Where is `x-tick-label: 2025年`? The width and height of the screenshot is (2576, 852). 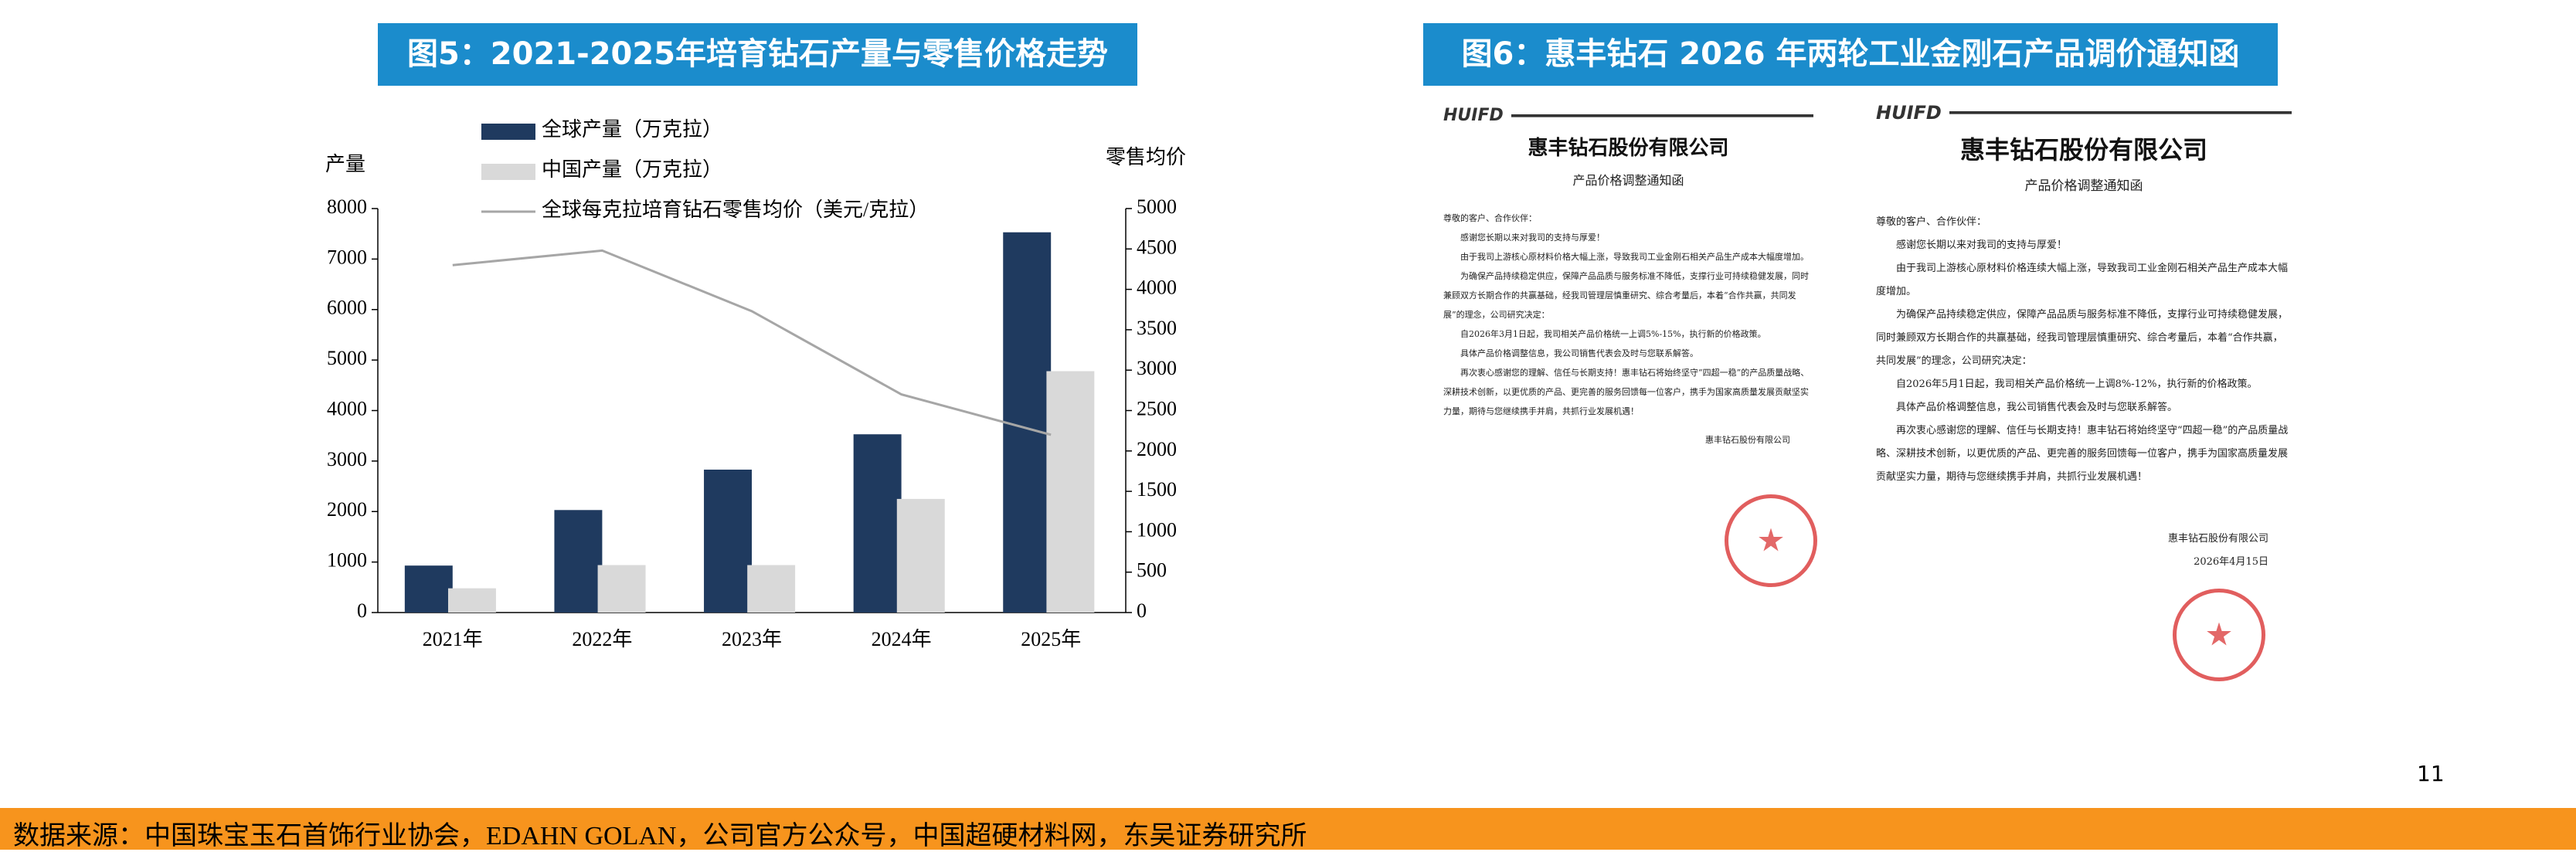
x-tick-label: 2025年 is located at coordinates (1051, 639).